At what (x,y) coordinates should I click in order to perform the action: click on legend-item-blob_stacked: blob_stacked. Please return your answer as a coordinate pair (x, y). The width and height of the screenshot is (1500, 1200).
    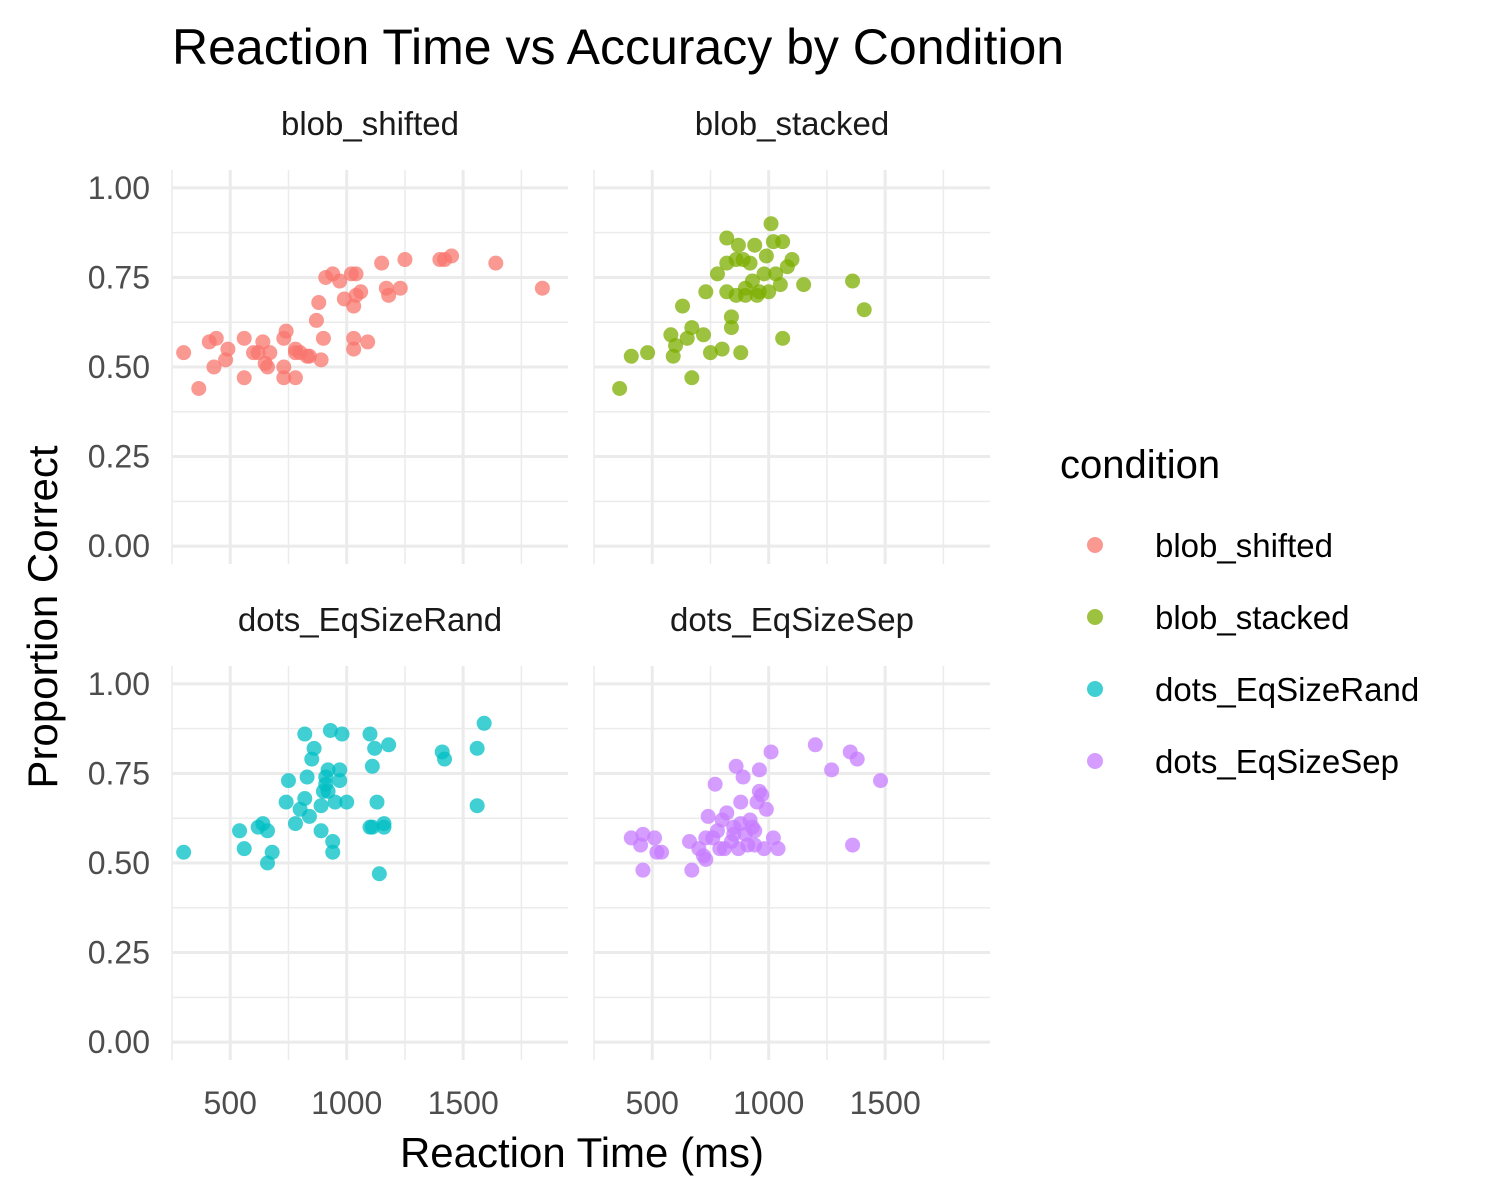
    Looking at the image, I should click on (1218, 617).